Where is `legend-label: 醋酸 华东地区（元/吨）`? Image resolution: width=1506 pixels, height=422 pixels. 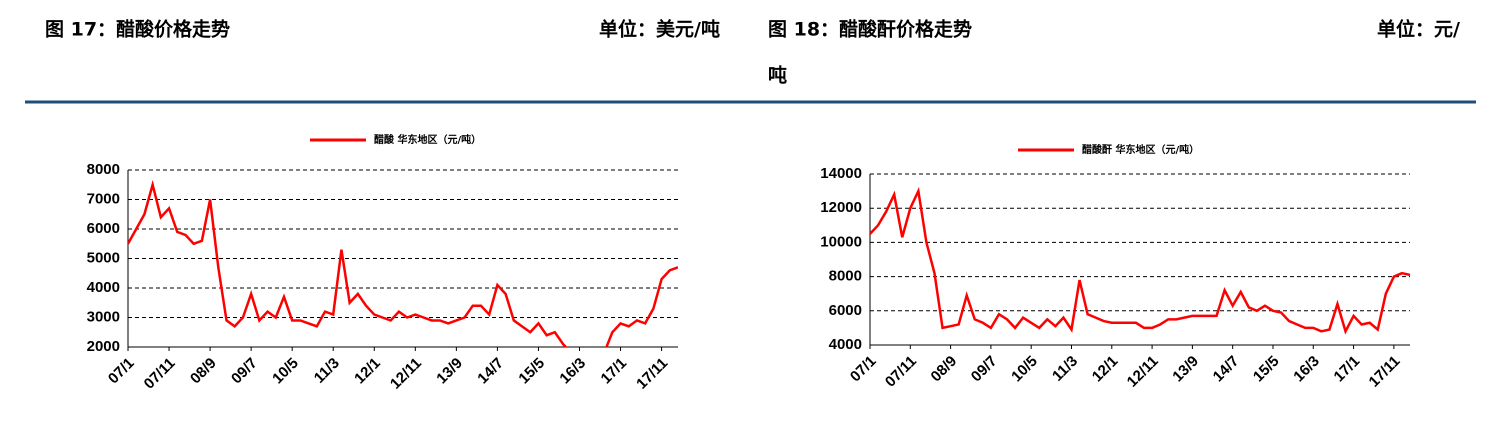 legend-label: 醋酸 华东地区（元/吨） is located at coordinates (427, 139).